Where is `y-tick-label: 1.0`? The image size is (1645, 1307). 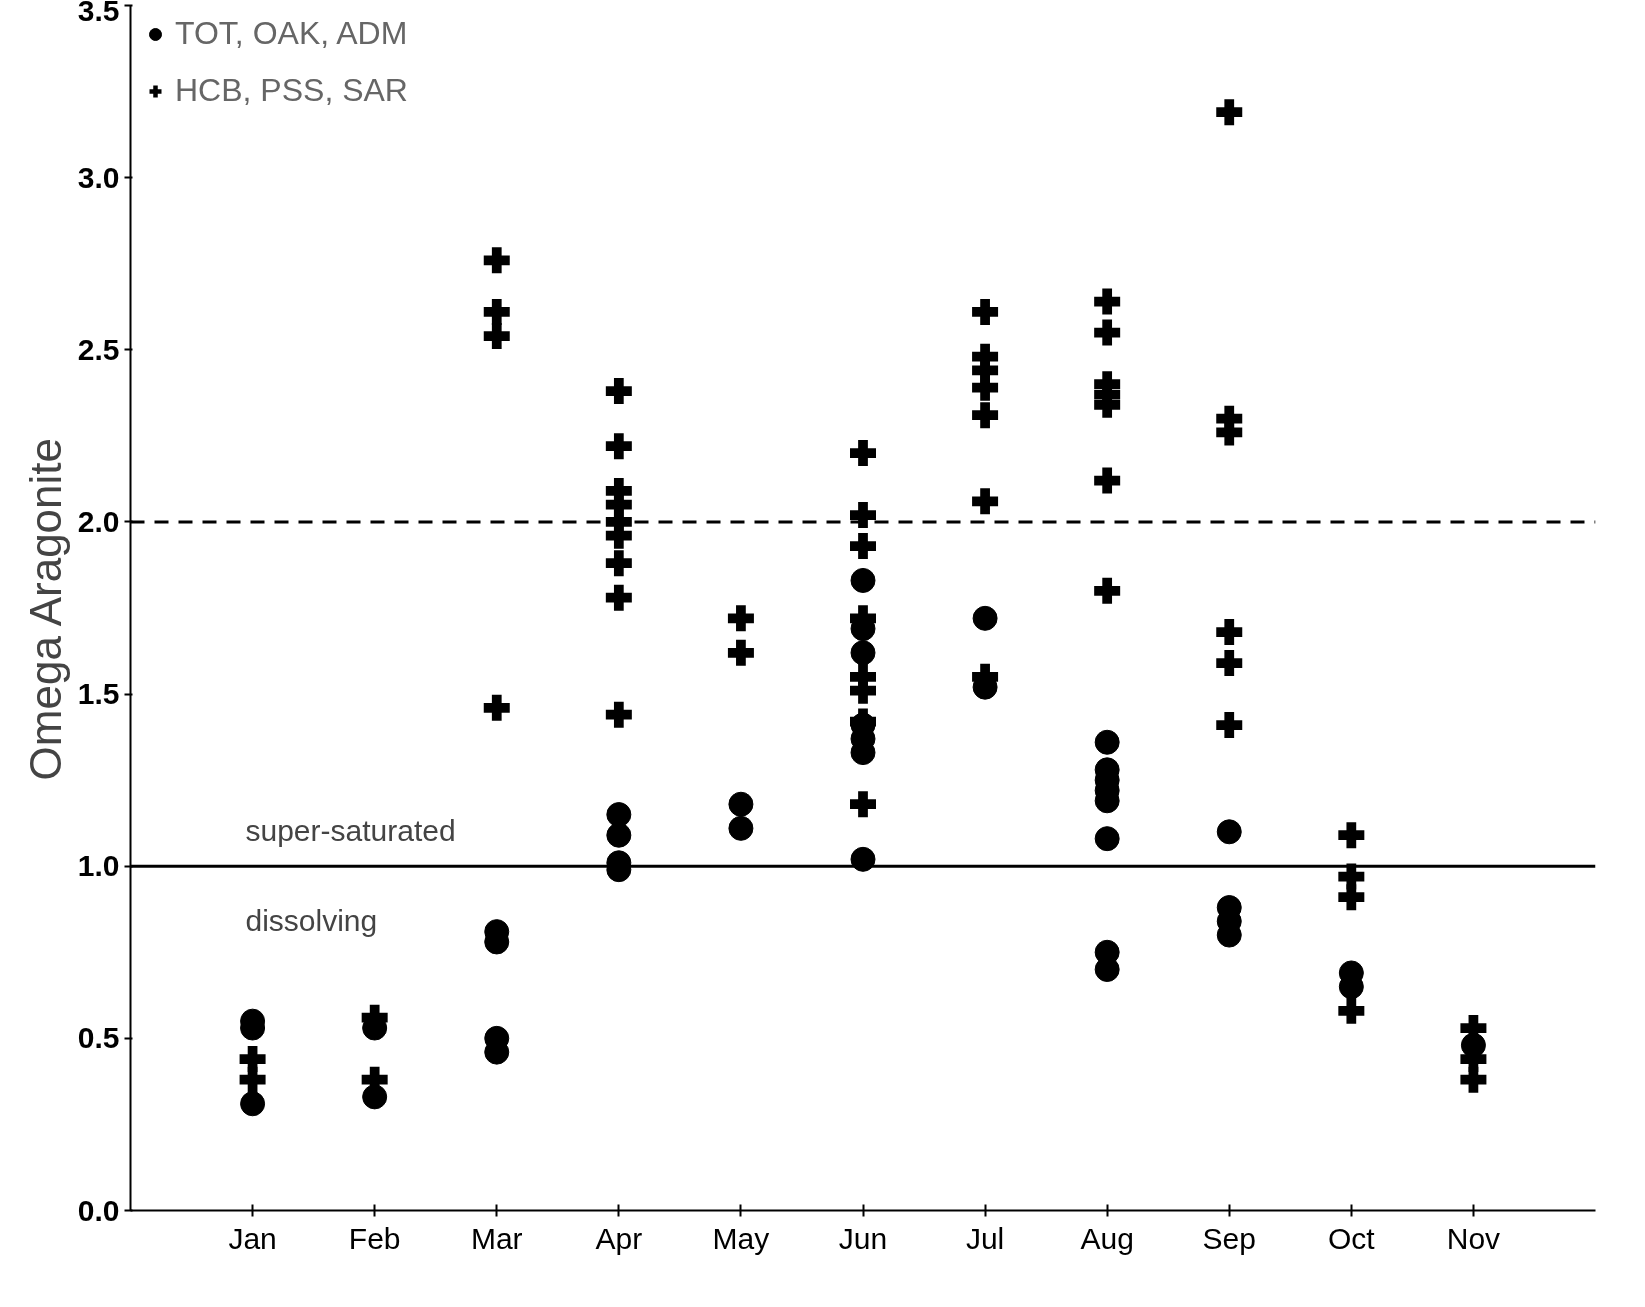
y-tick-label: 1.0 is located at coordinates (98, 866).